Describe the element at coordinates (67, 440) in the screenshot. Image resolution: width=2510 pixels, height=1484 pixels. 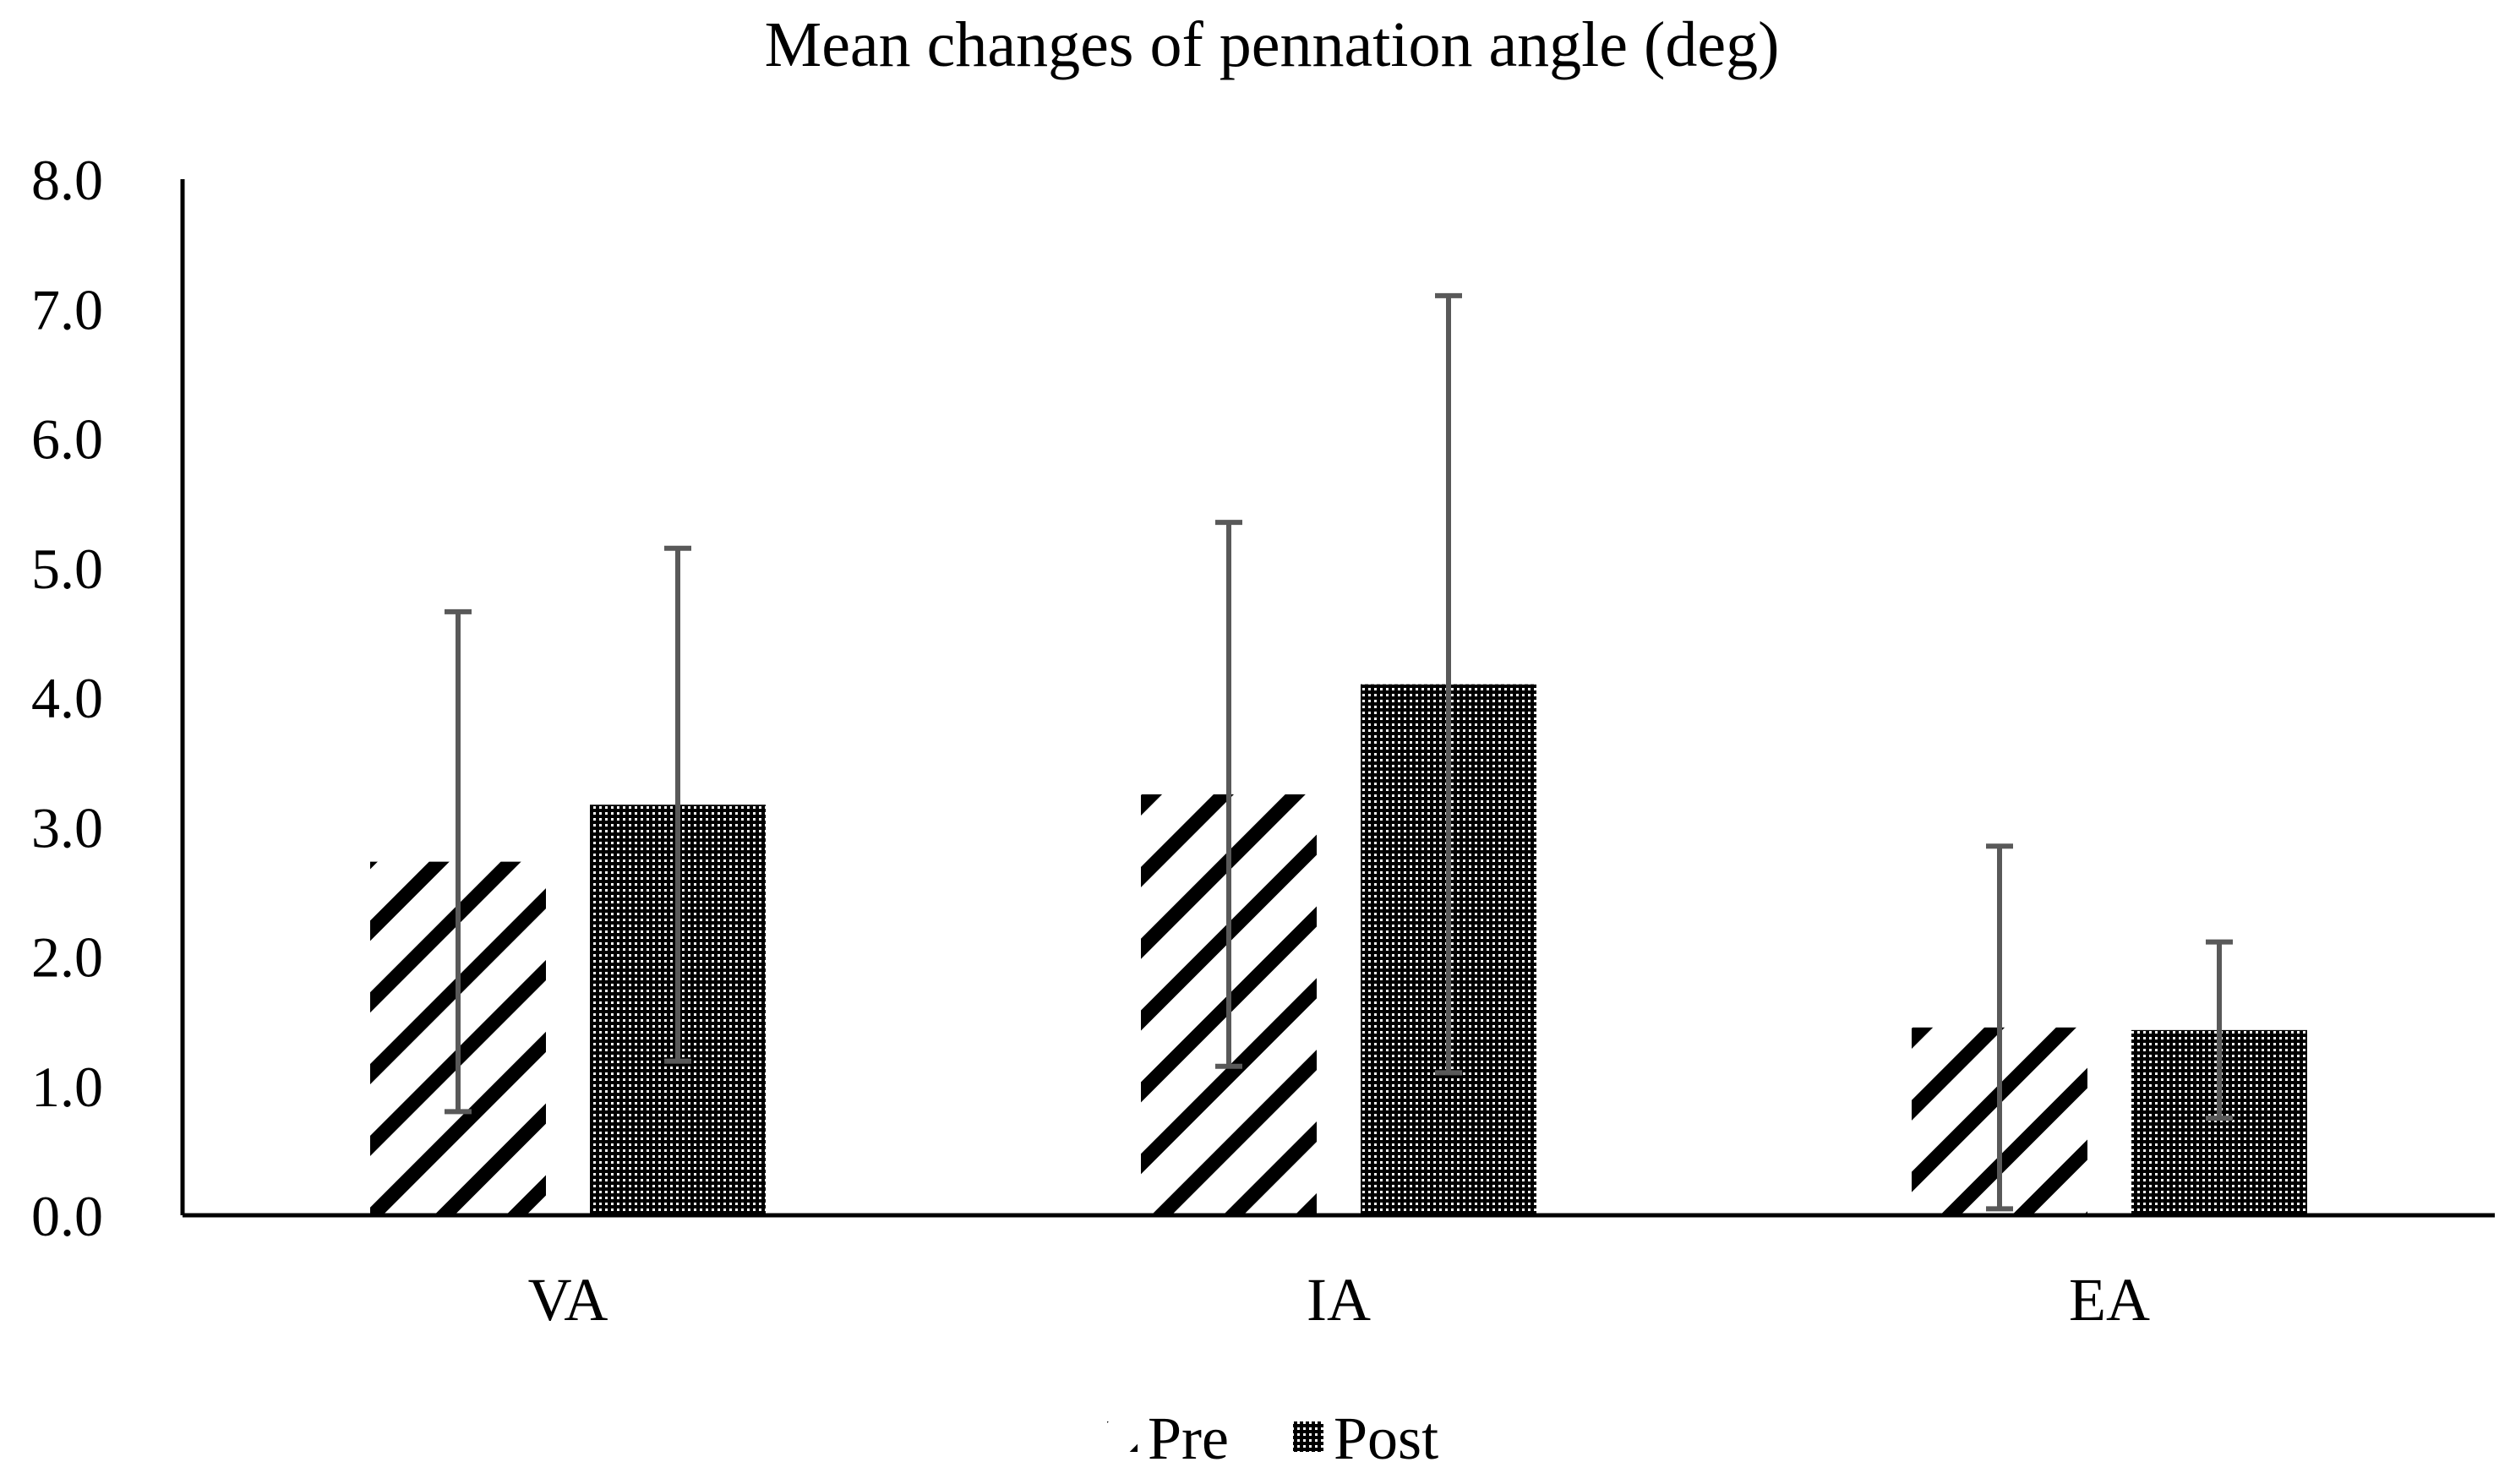
I see `y-tick-label: 6.0` at that location.